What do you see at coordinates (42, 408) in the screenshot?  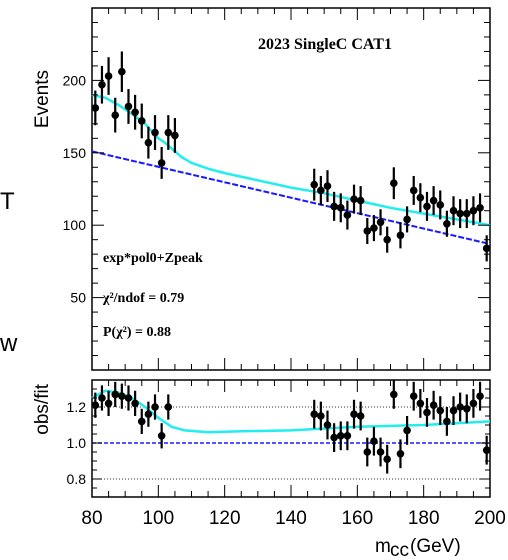 I see `y-axis-title-bottom: obs/fit` at bounding box center [42, 408].